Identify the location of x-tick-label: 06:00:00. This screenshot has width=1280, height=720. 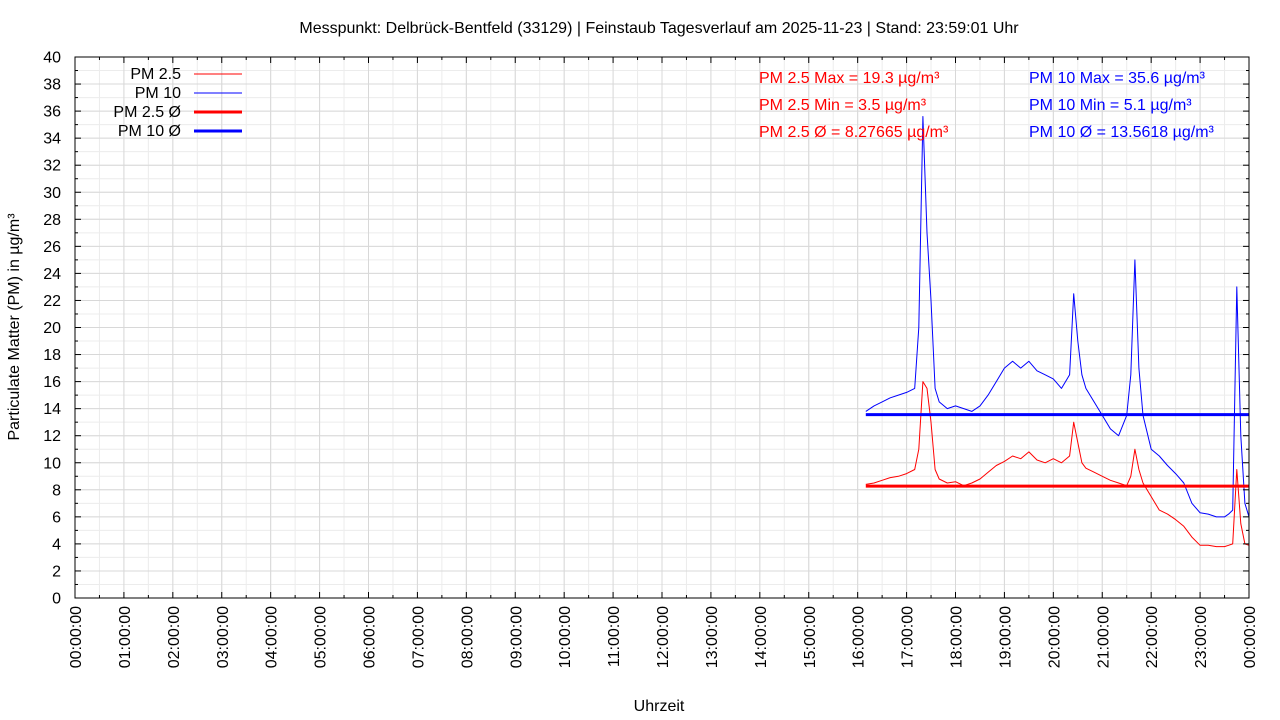
(370, 637).